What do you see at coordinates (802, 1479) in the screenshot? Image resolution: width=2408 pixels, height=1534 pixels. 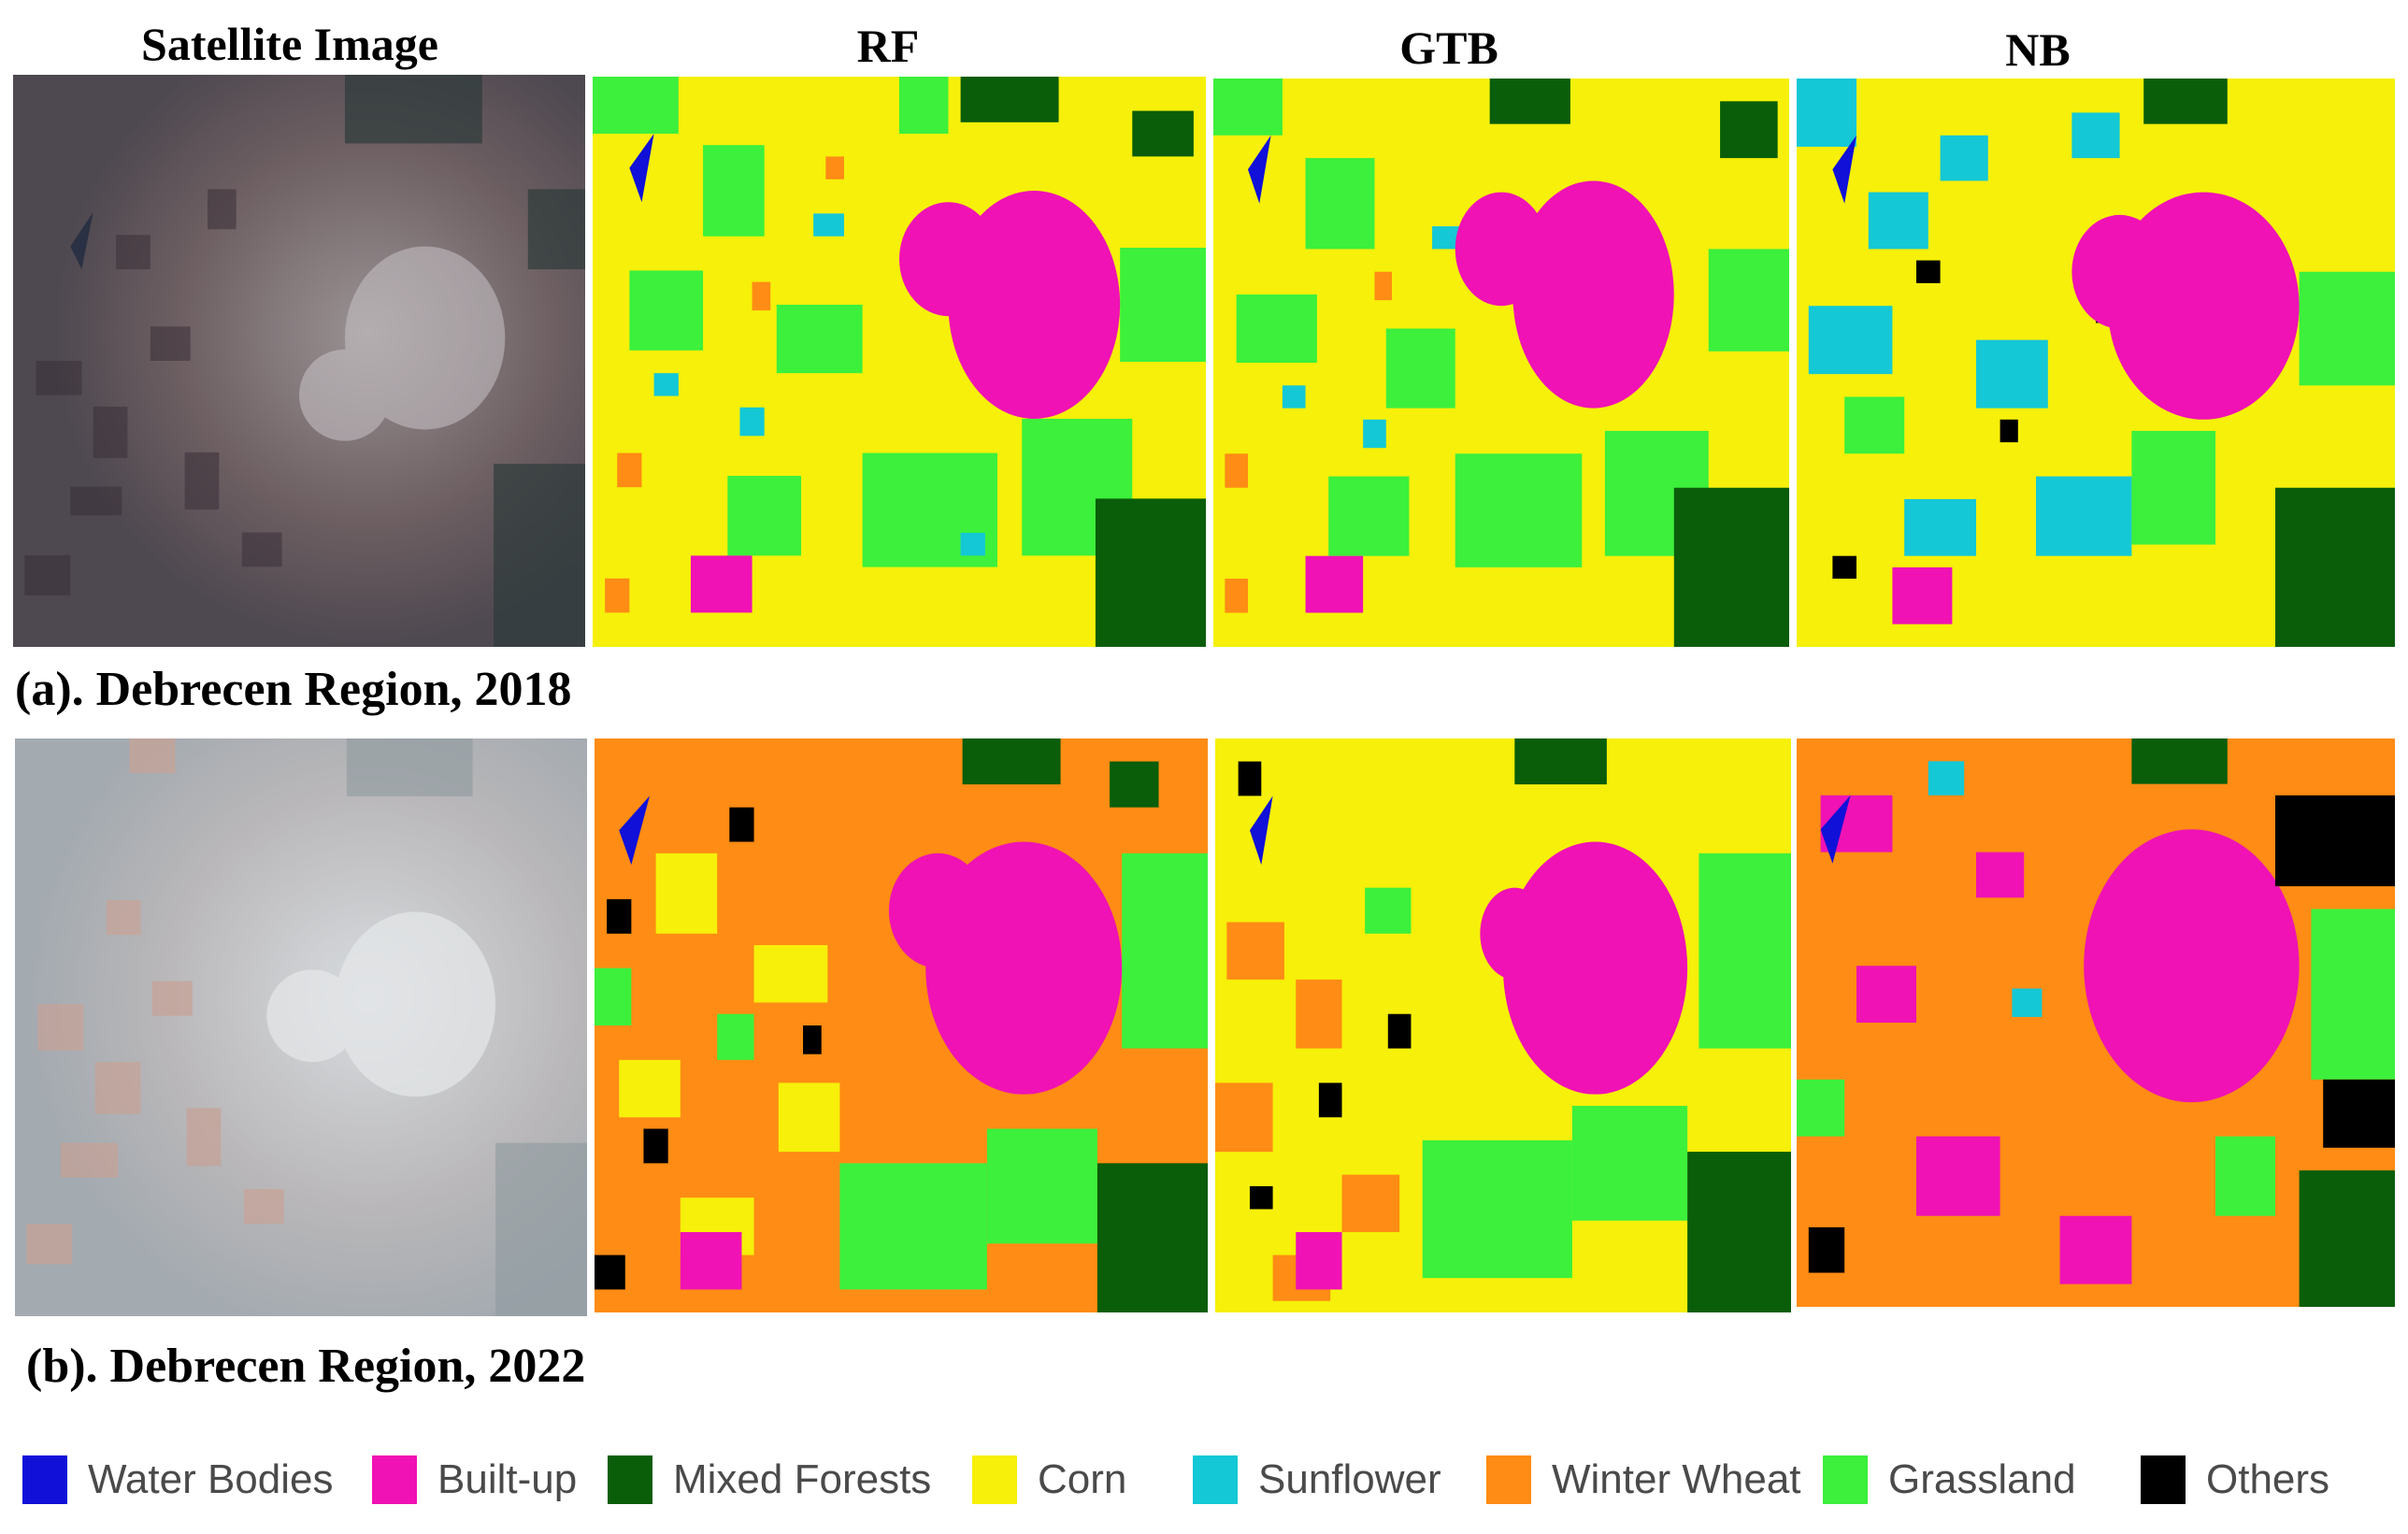 I see `legend-label: Mixed Forests` at bounding box center [802, 1479].